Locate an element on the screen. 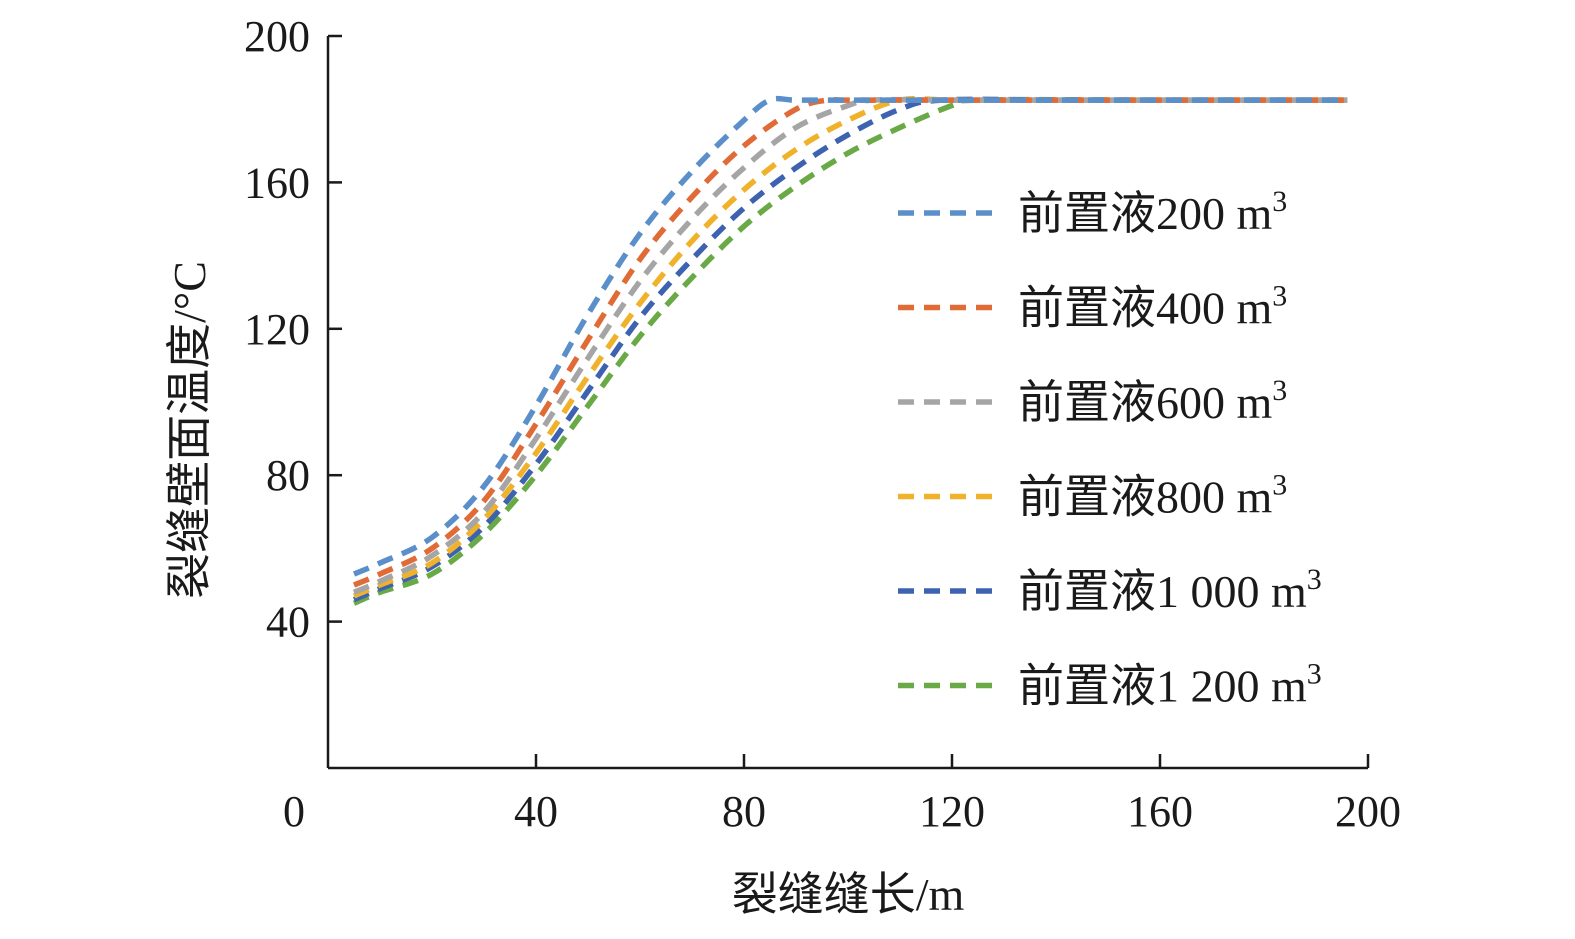 This screenshot has height=939, width=1575. legend-label-text: 前置液200 m is located at coordinates (1145, 213).